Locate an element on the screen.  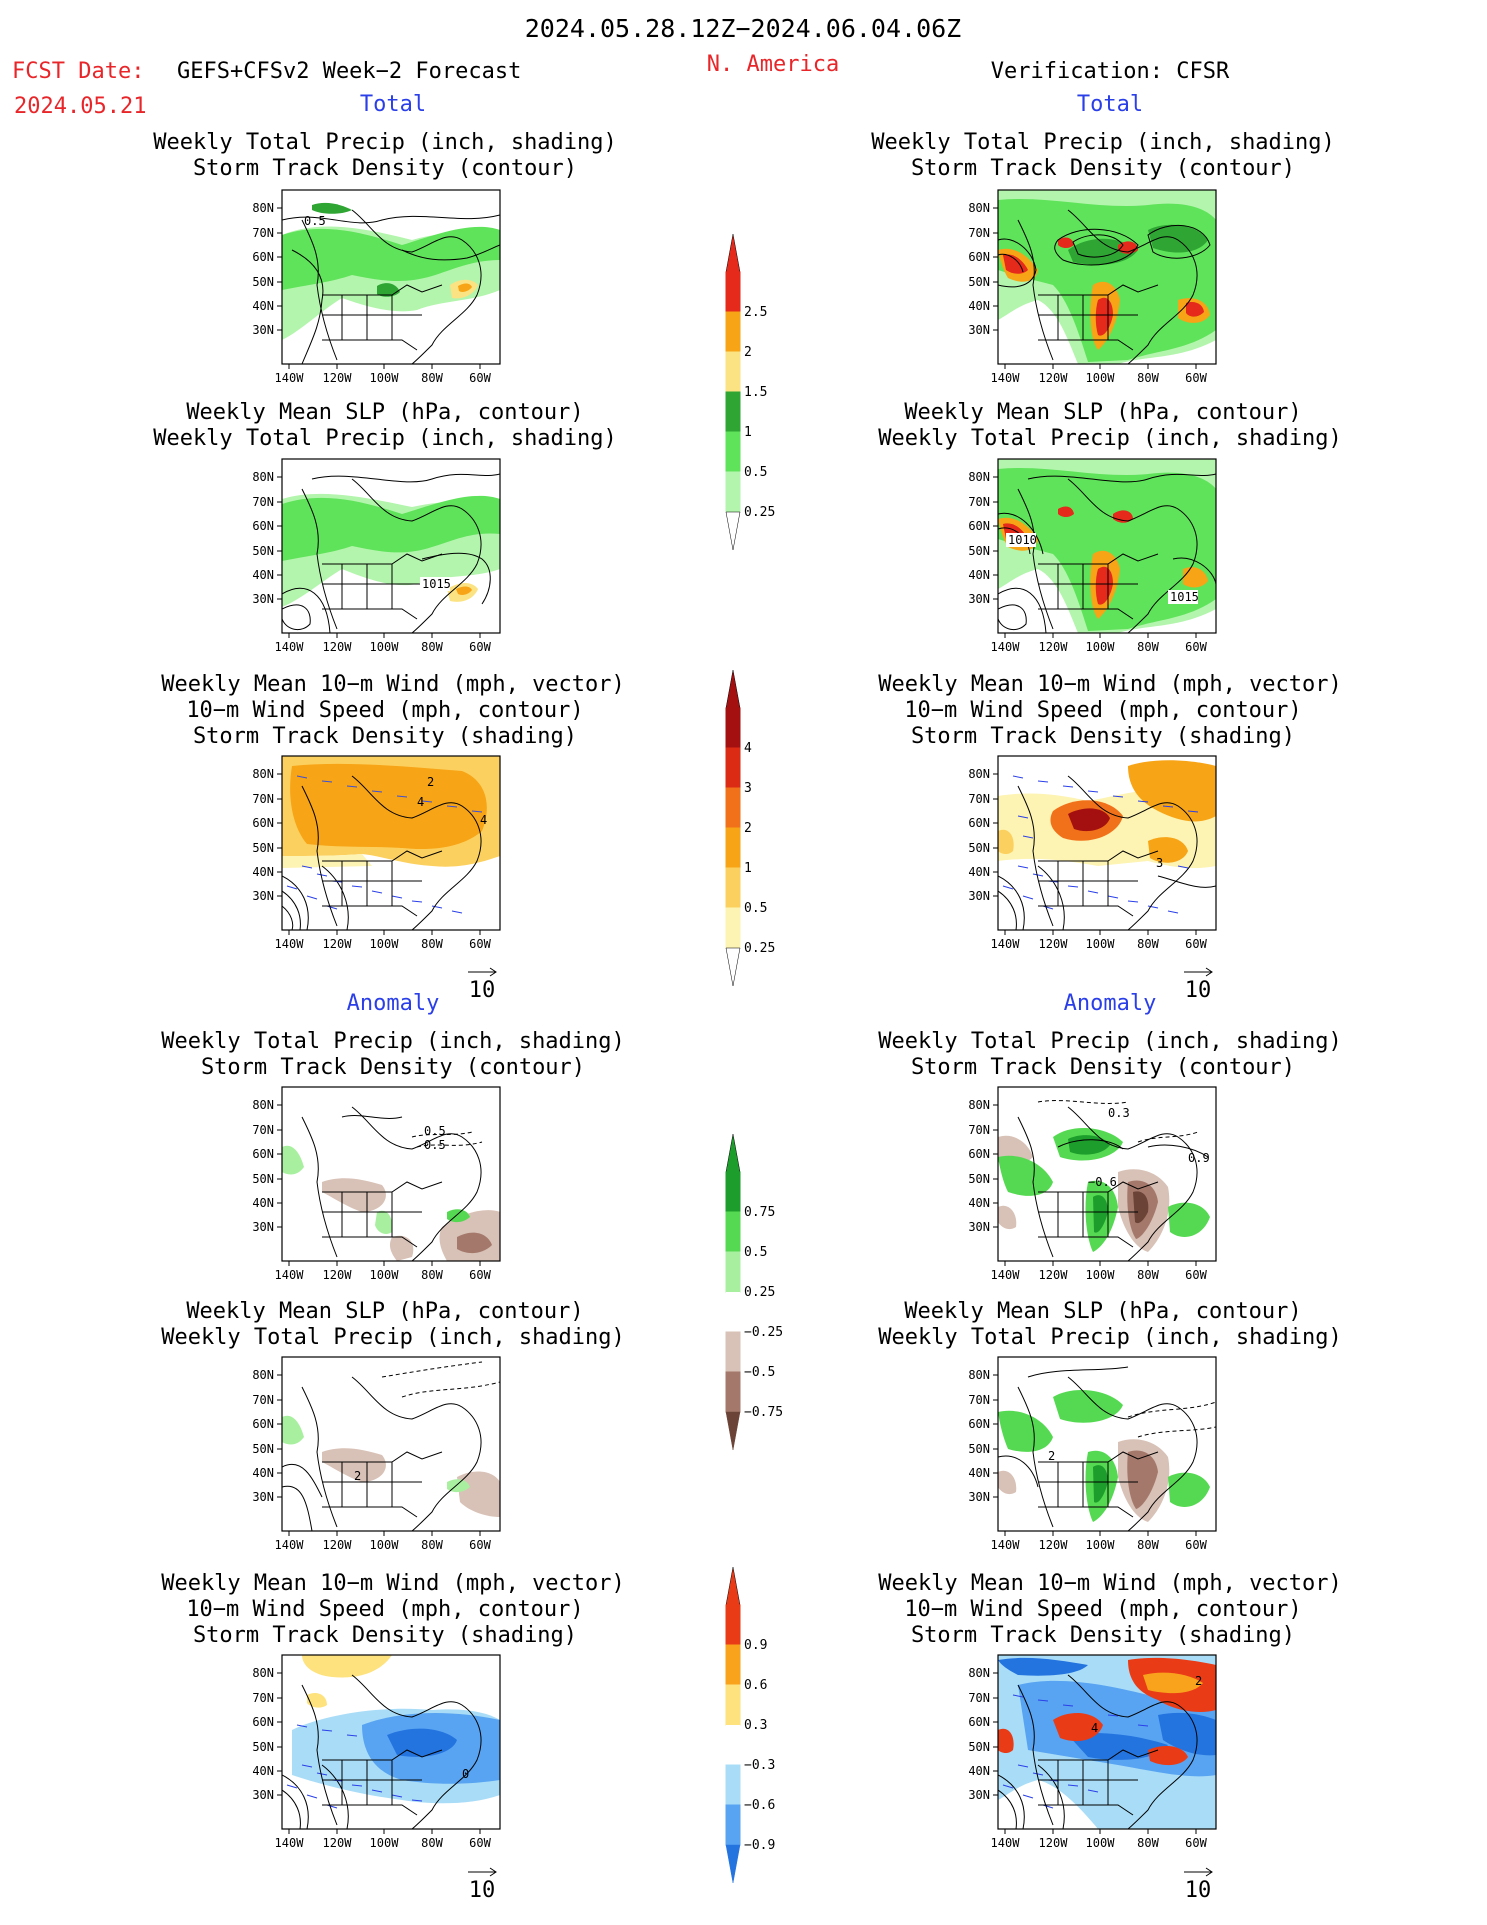
anom-shading-green is located at coordinates (1104, 1189).